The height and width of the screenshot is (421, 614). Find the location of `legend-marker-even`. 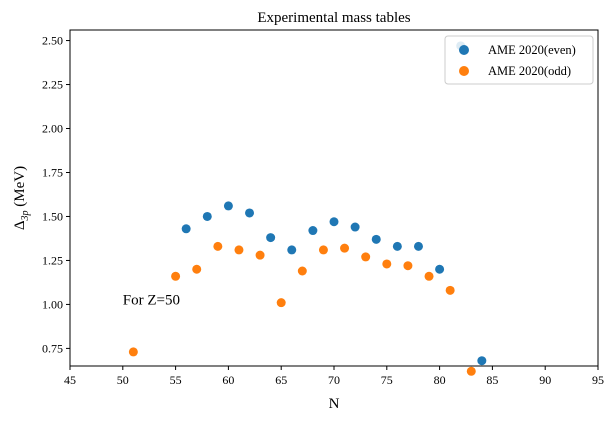

legend-marker-even is located at coordinates (464, 50).